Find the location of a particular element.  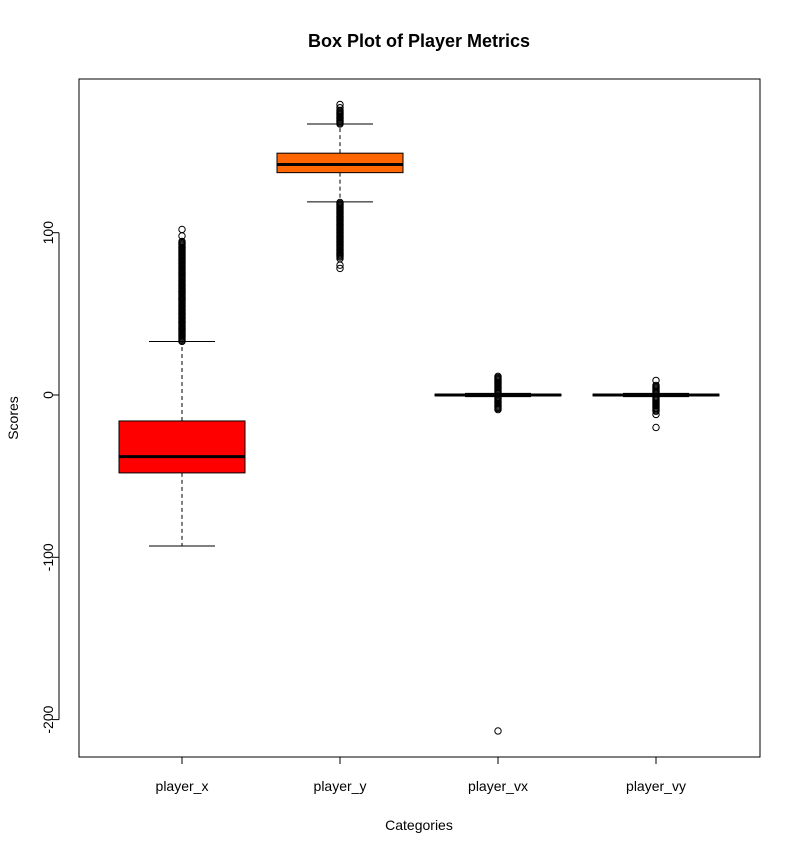

x-tick-label: player_x is located at coordinates (182, 786).